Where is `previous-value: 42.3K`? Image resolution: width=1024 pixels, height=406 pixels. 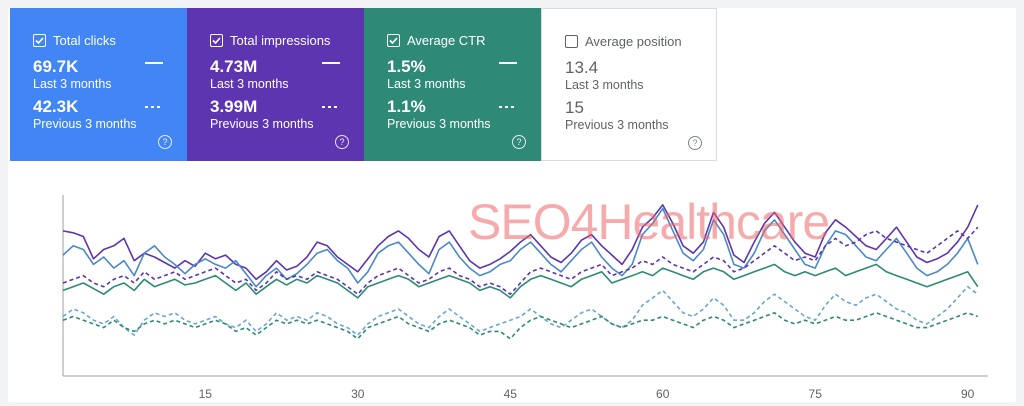
previous-value: 42.3K is located at coordinates (56, 106).